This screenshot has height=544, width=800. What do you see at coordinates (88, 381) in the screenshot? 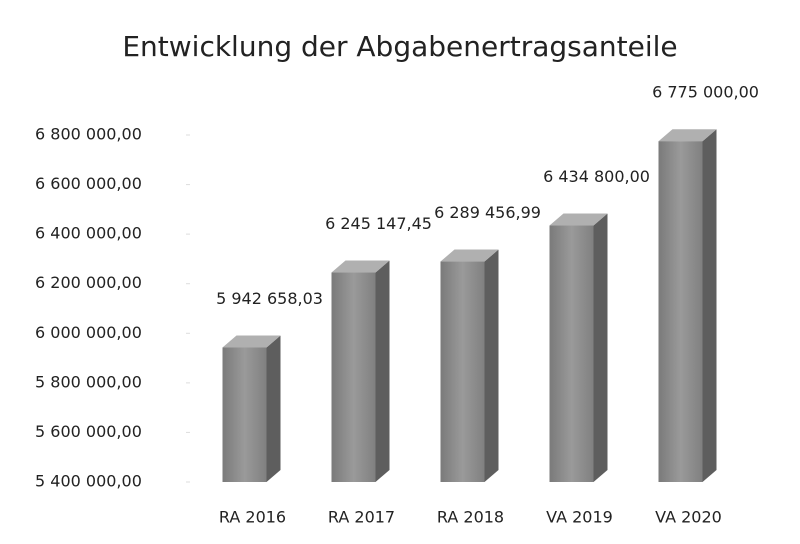
I see `y-tick-label: 5 800 000,00` at bounding box center [88, 381].